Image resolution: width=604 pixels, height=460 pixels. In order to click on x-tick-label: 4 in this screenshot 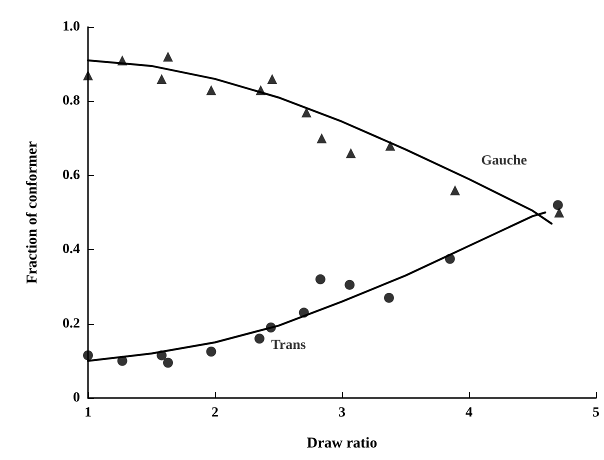, I will do `click(469, 413)`.